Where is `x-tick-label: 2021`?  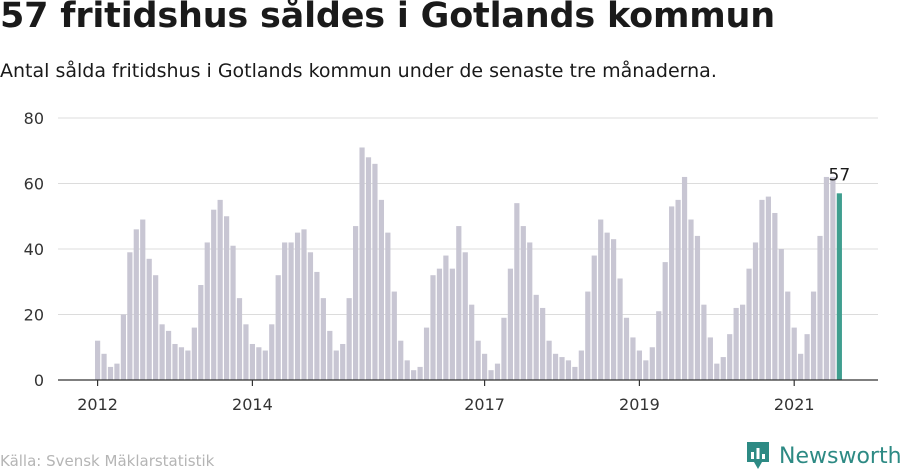
x-tick-label: 2021 is located at coordinates (794, 404).